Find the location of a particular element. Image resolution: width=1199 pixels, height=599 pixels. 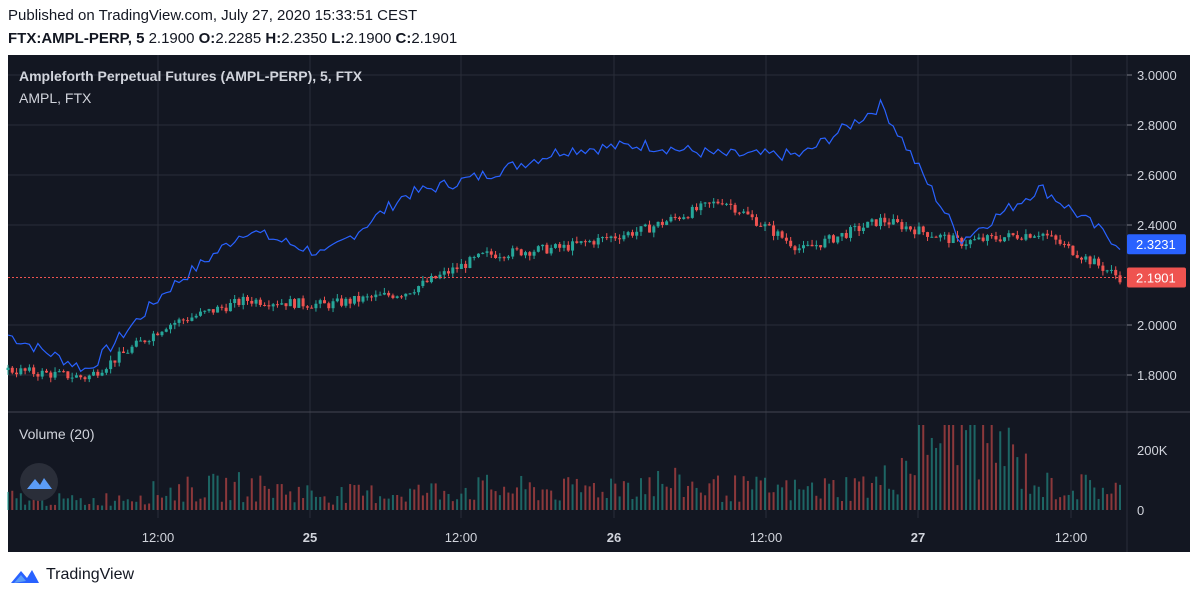

footer: TradingView is located at coordinates (72, 575).